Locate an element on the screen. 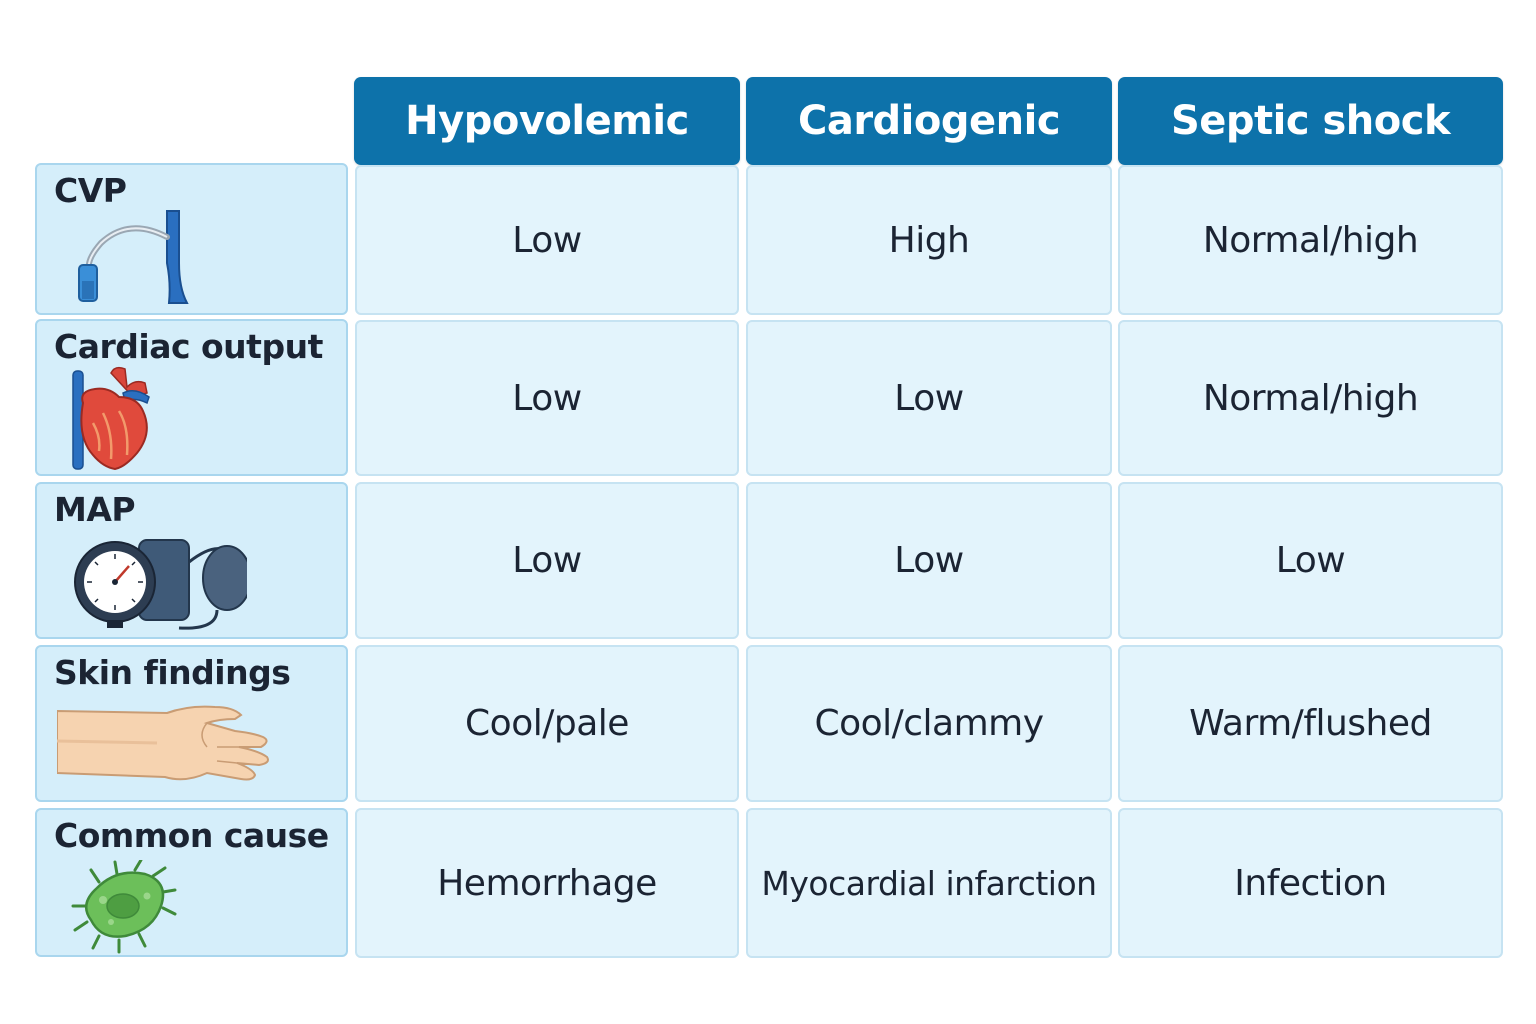 The height and width of the screenshot is (1024, 1536). central-line-vein-icon is located at coordinates (133, 257).